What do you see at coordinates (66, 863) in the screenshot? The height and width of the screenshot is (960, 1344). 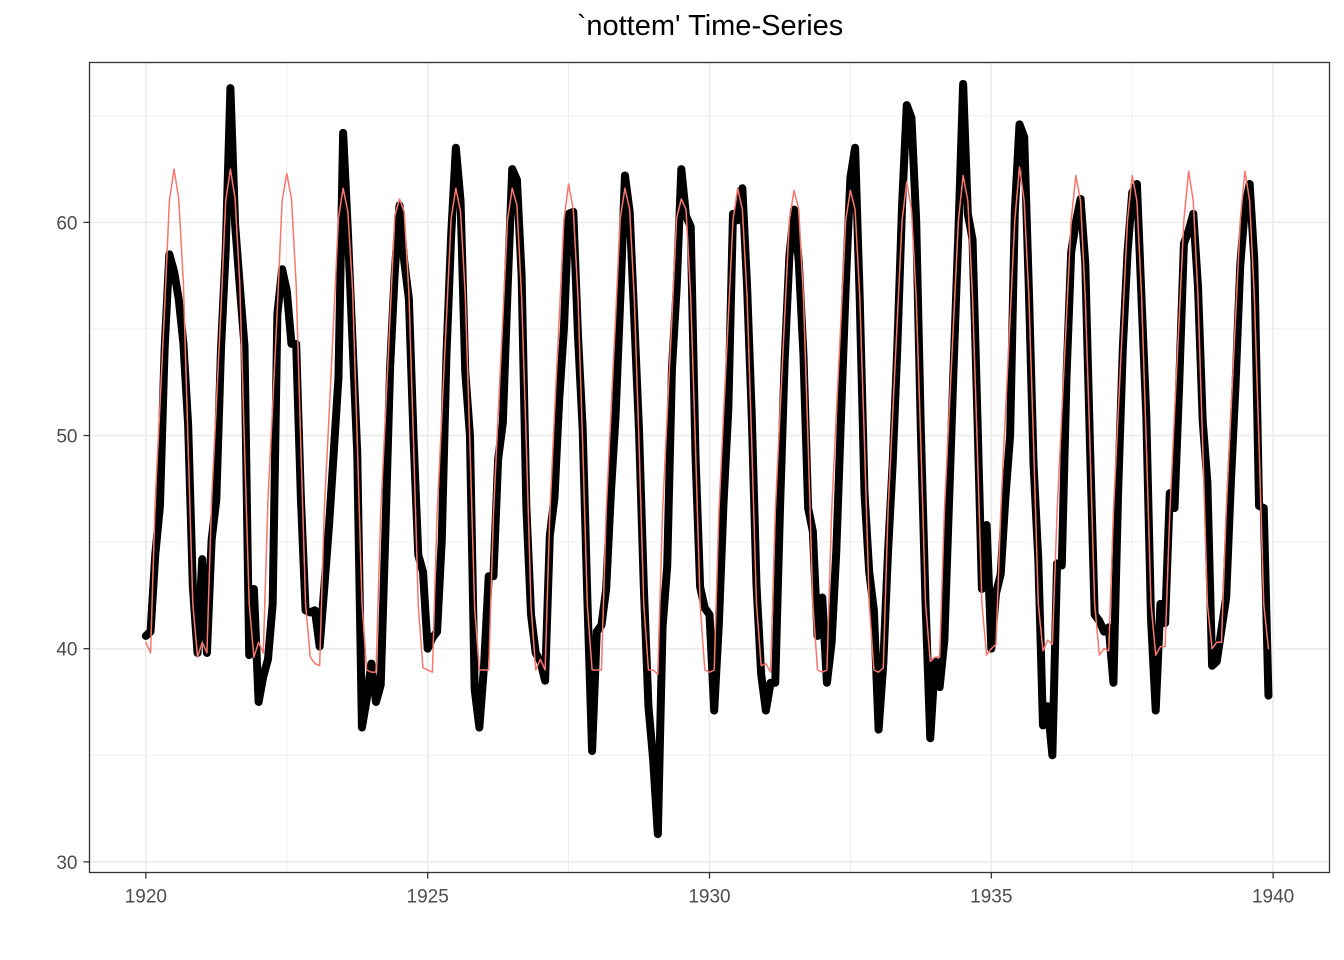 I see `y-tick-label: 30` at bounding box center [66, 863].